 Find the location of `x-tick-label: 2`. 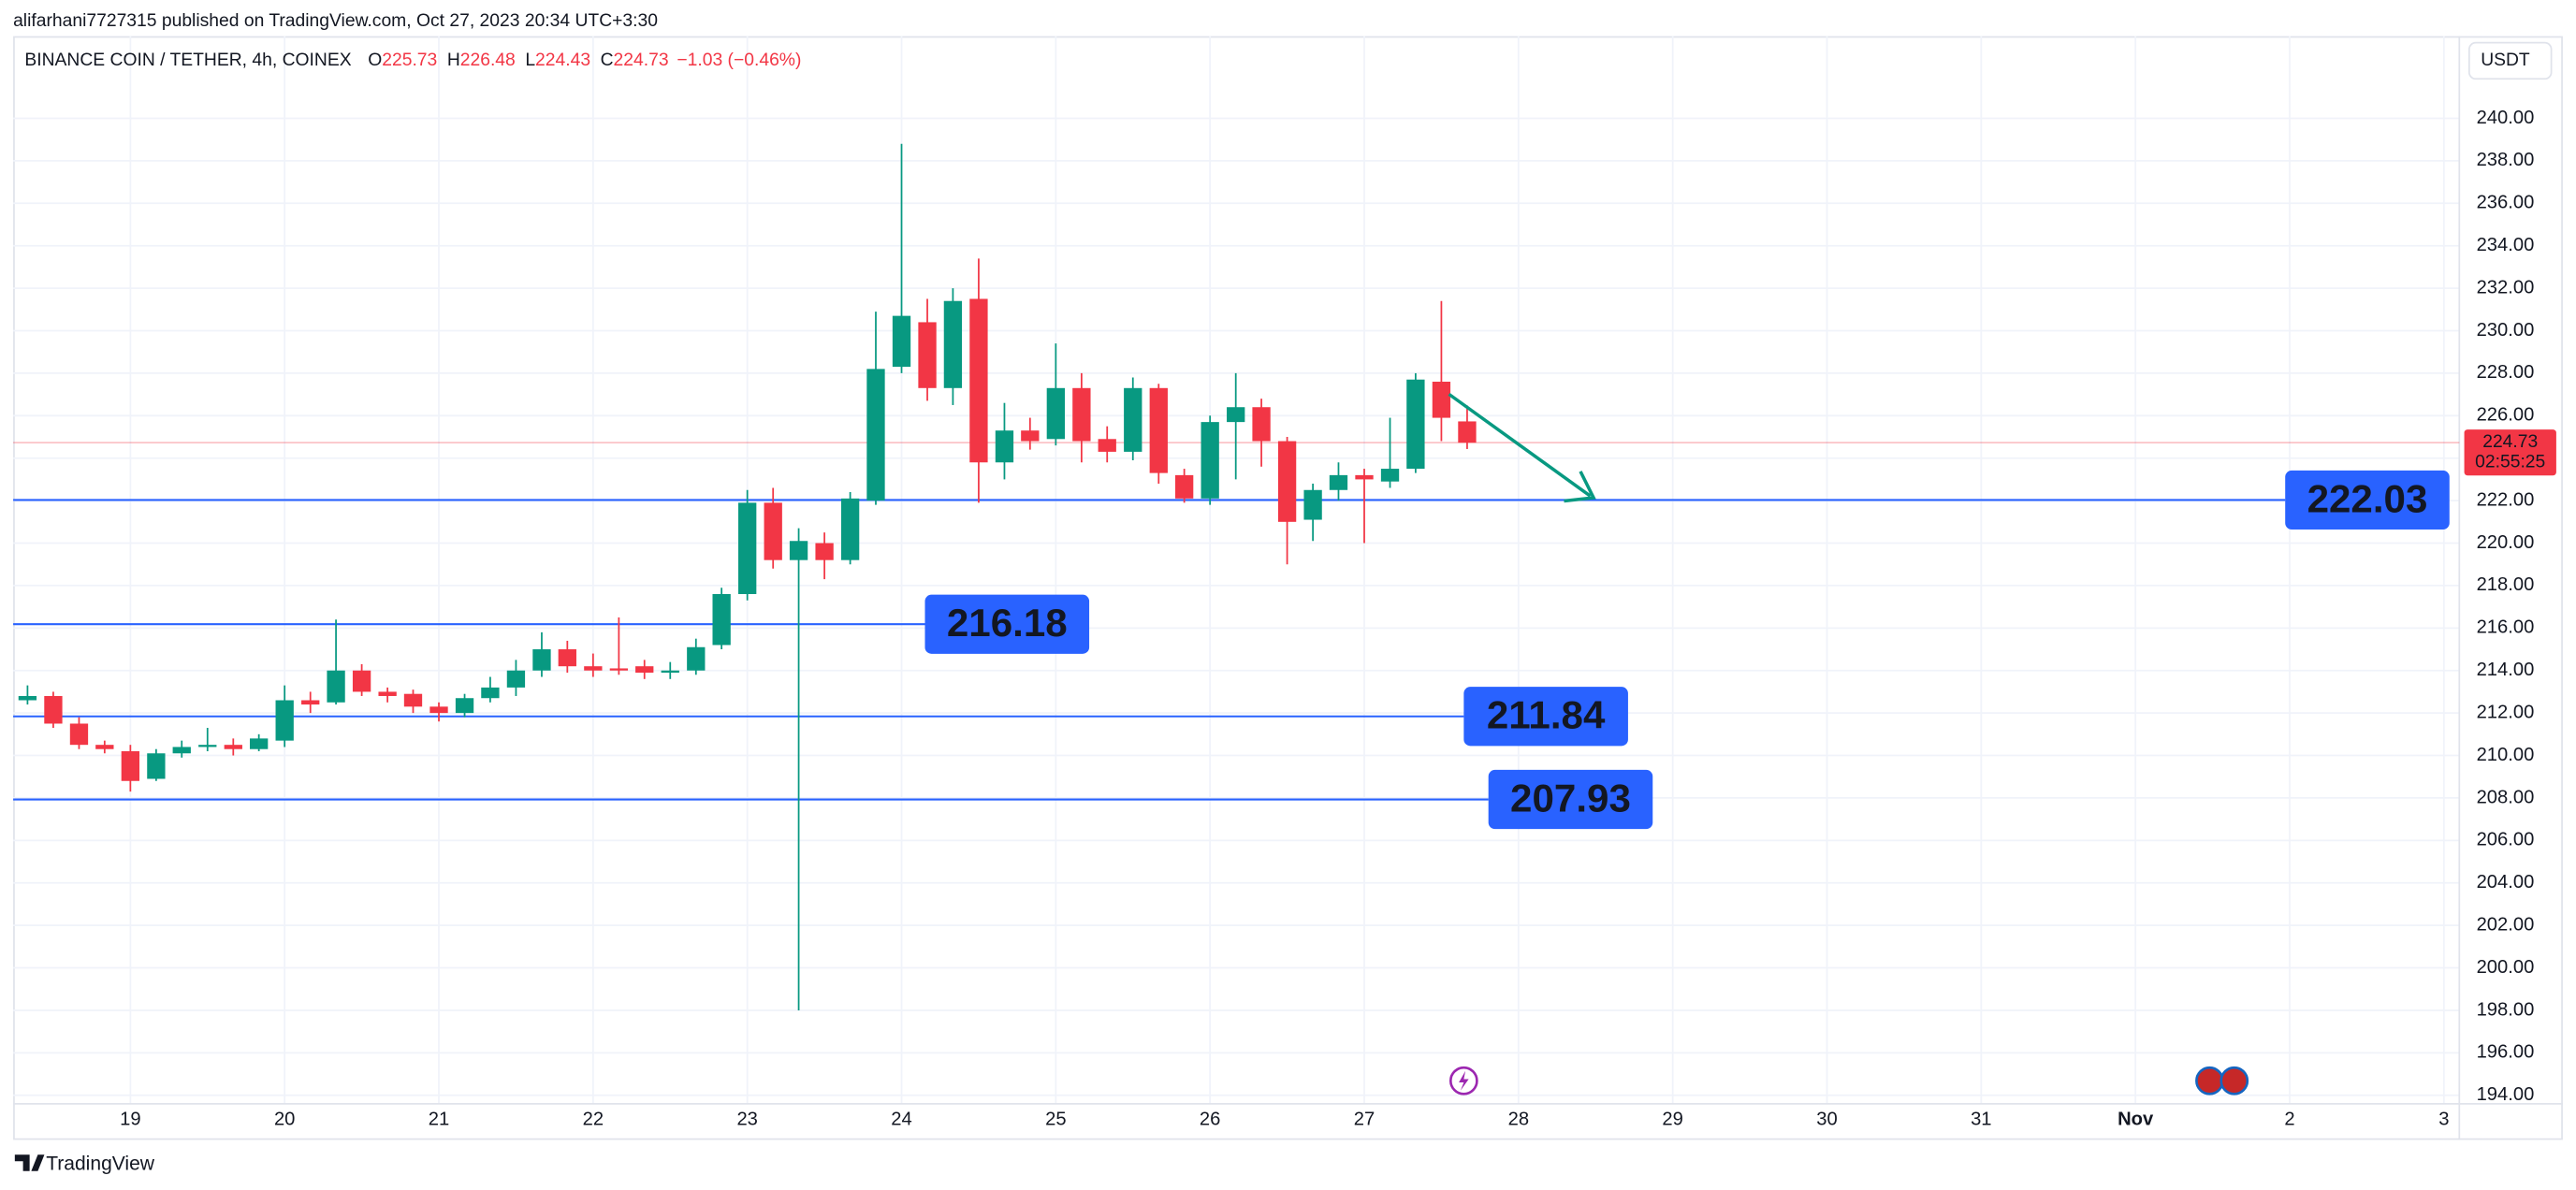

x-tick-label: 2 is located at coordinates (2289, 1120).